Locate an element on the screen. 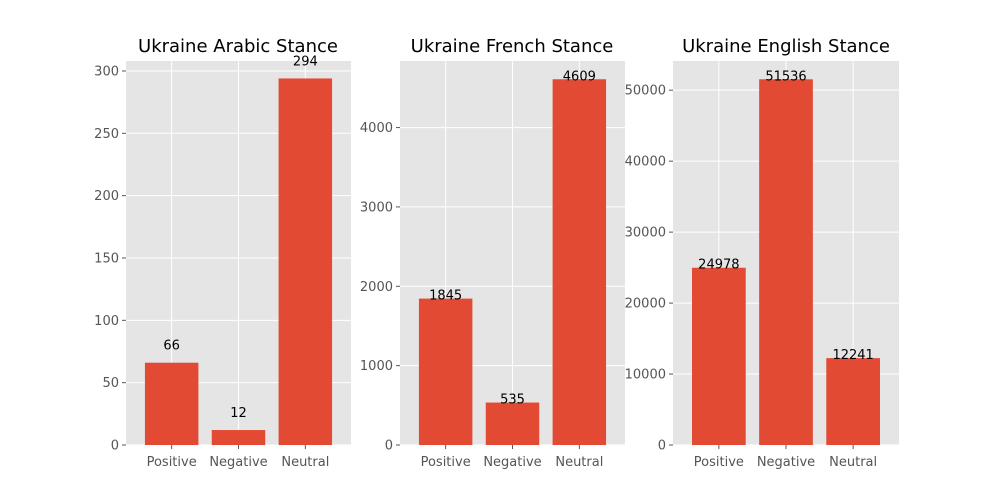  data-label: 12 is located at coordinates (238, 413).